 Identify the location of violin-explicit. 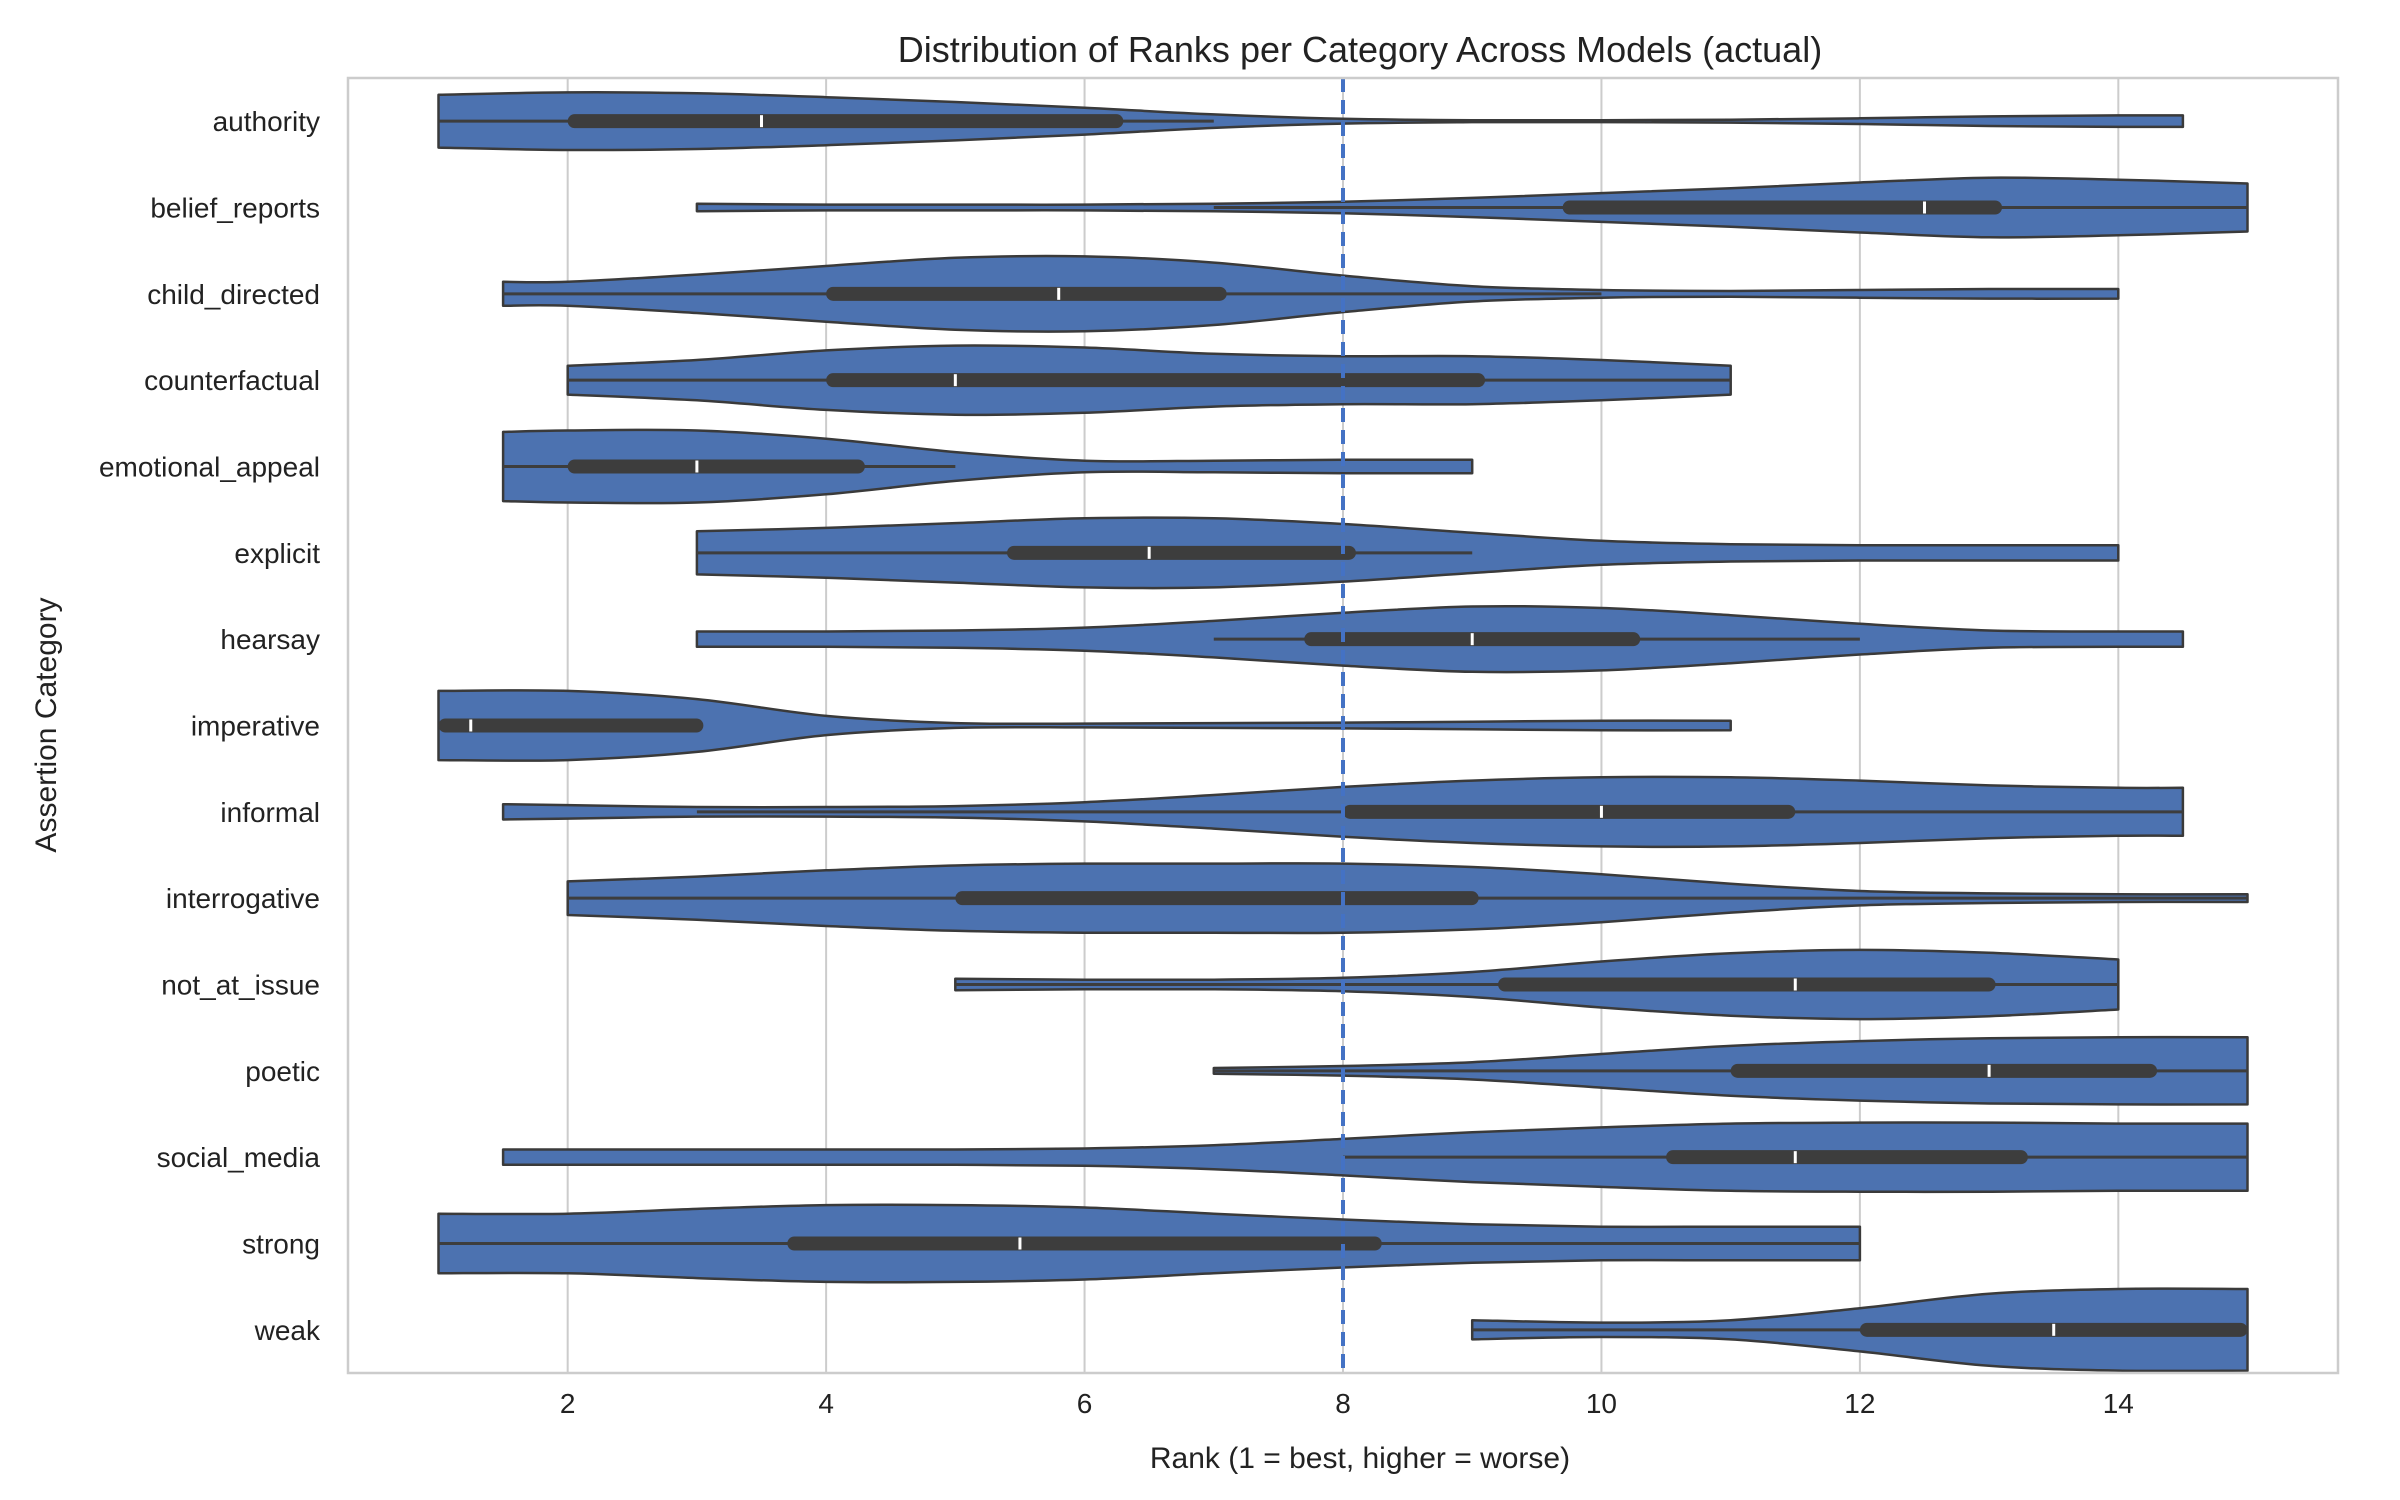
(1407, 553).